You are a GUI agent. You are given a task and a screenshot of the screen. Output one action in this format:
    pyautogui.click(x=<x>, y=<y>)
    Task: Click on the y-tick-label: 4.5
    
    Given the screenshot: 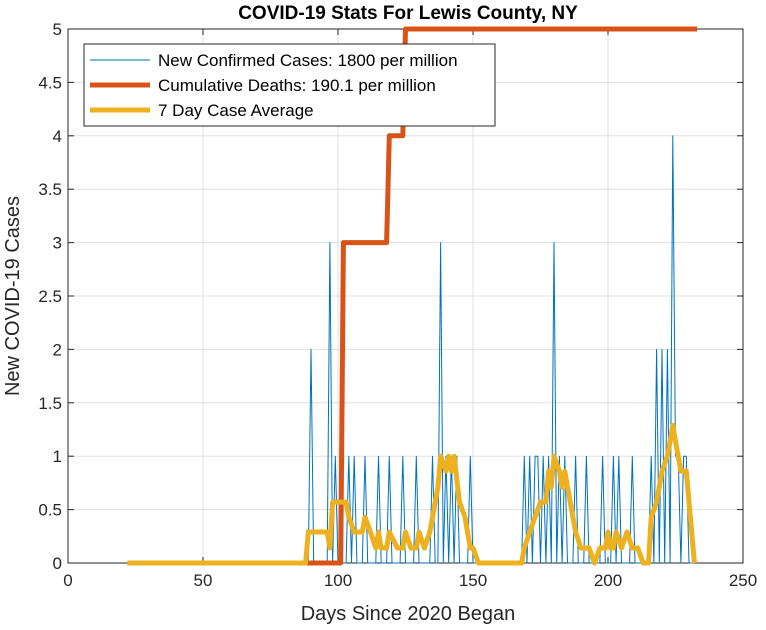 What is the action you would take?
    pyautogui.click(x=50, y=82)
    